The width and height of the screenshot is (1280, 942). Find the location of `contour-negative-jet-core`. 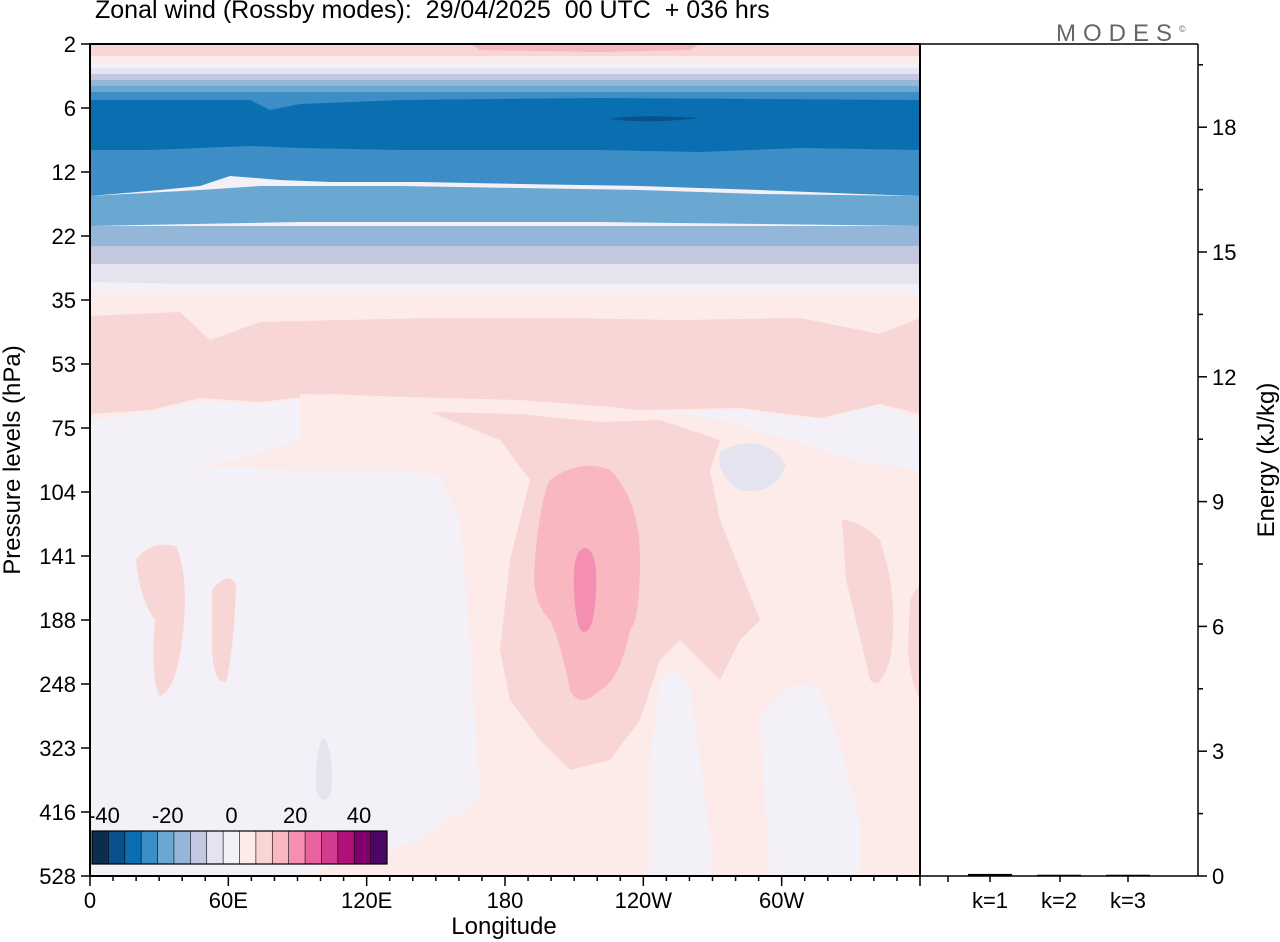

contour-negative-jet-core is located at coordinates (505, 125).